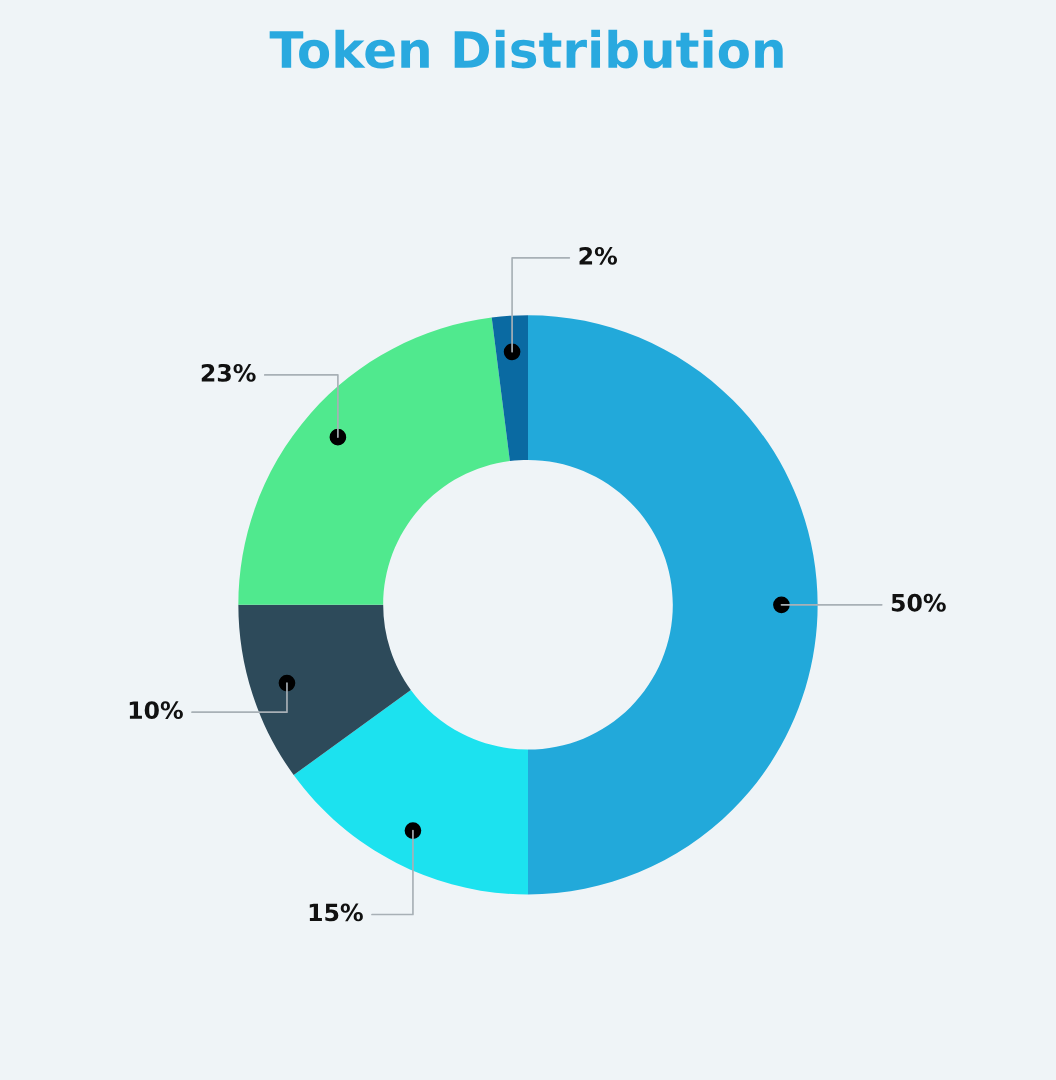 This screenshot has width=1056, height=1080. What do you see at coordinates (336, 912) in the screenshot?
I see `data-label: 15%` at bounding box center [336, 912].